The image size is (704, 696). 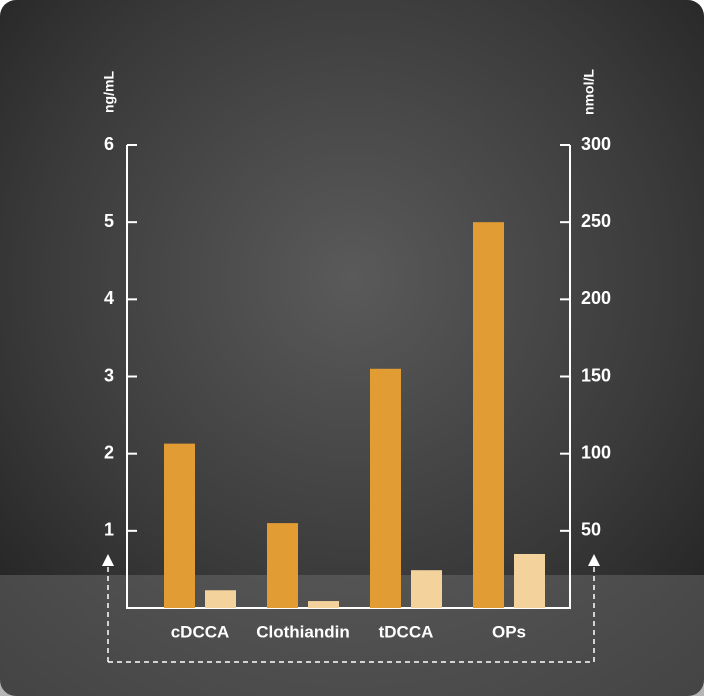 What do you see at coordinates (596, 144) in the screenshot?
I see `y2-tick-label: 300` at bounding box center [596, 144].